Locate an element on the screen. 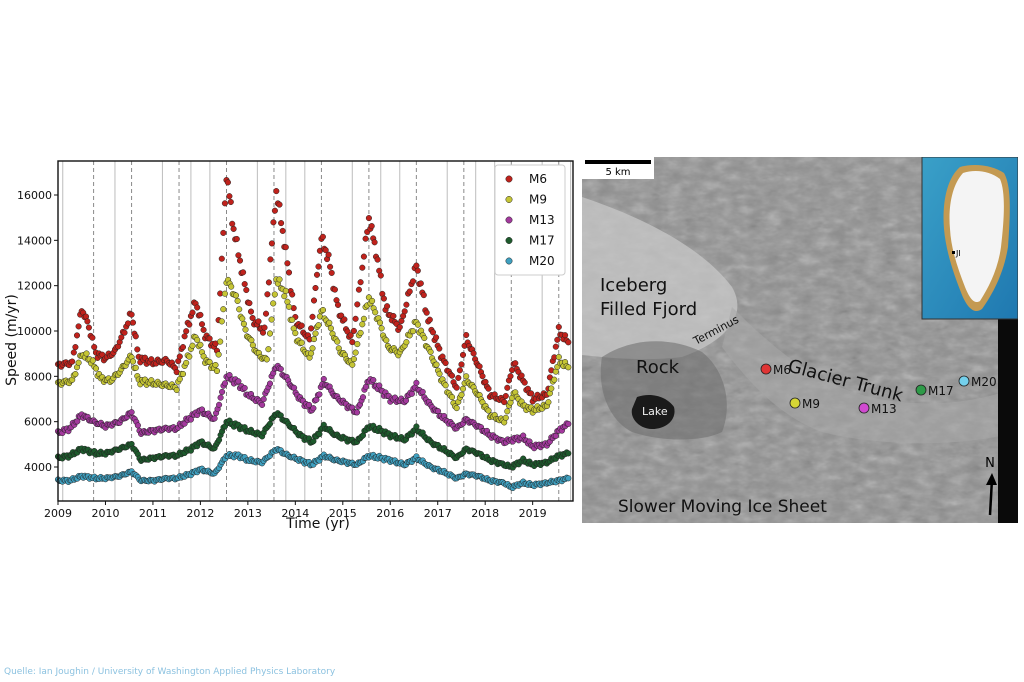 This screenshot has height=682, width=1024. fjord-area is located at coordinates (660, 278).